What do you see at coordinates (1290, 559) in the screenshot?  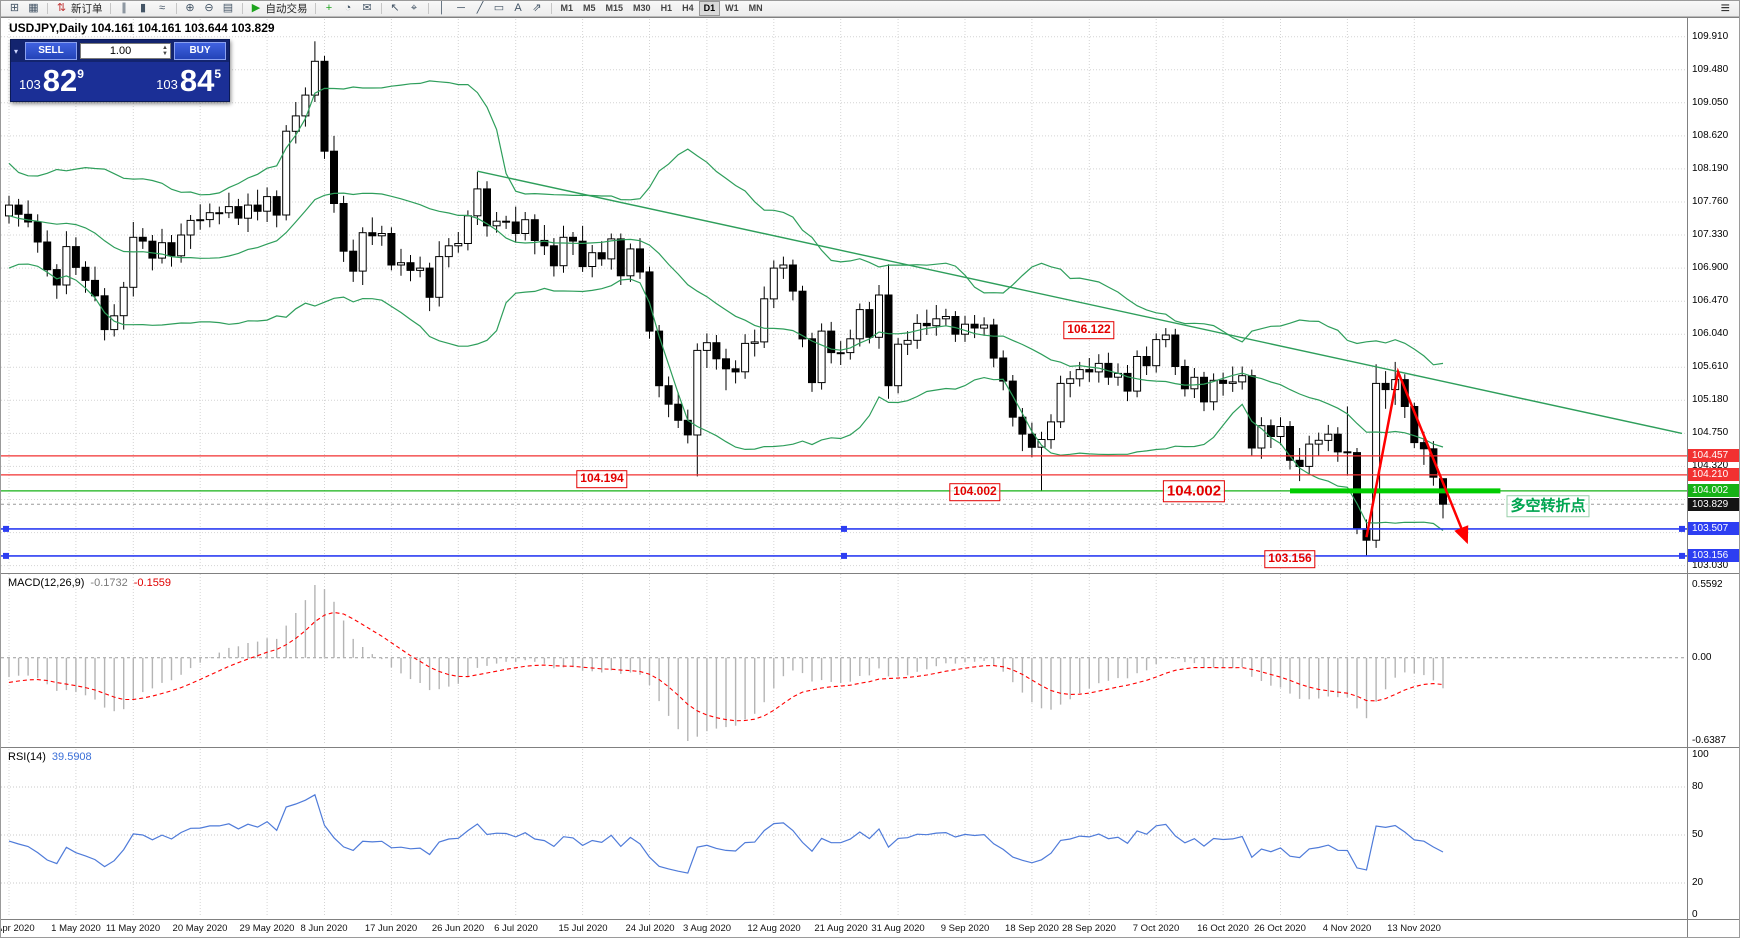 I see `price-level-annotation: 103.156` at bounding box center [1290, 559].